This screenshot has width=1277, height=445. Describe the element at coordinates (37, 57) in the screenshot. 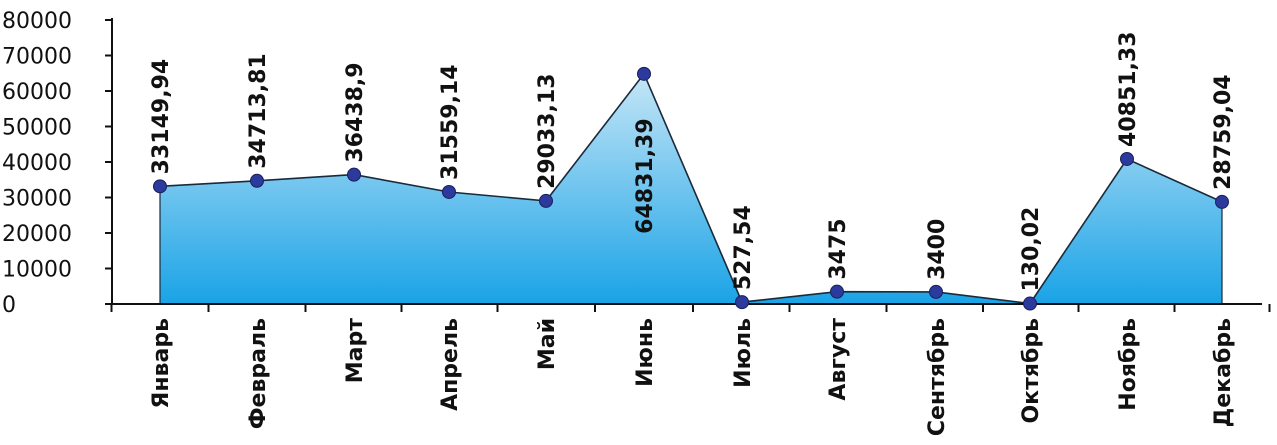

I see `y-tick-label: 70000` at that location.